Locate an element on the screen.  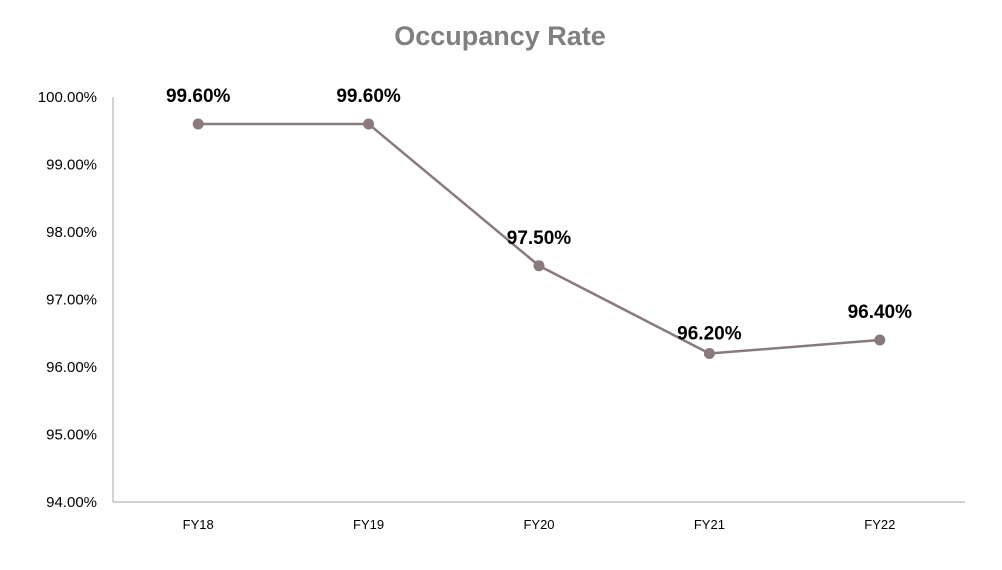
x-tick-label: FY18 is located at coordinates (198, 524).